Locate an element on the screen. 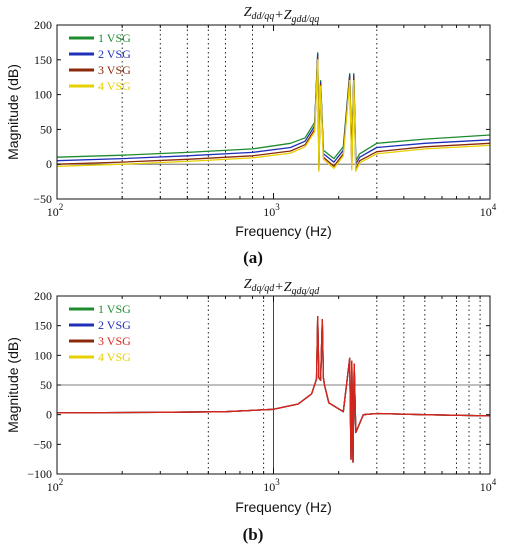 The width and height of the screenshot is (506, 555). chart-title: Zdq/qd+Zgdq/qd is located at coordinates (282, 287).